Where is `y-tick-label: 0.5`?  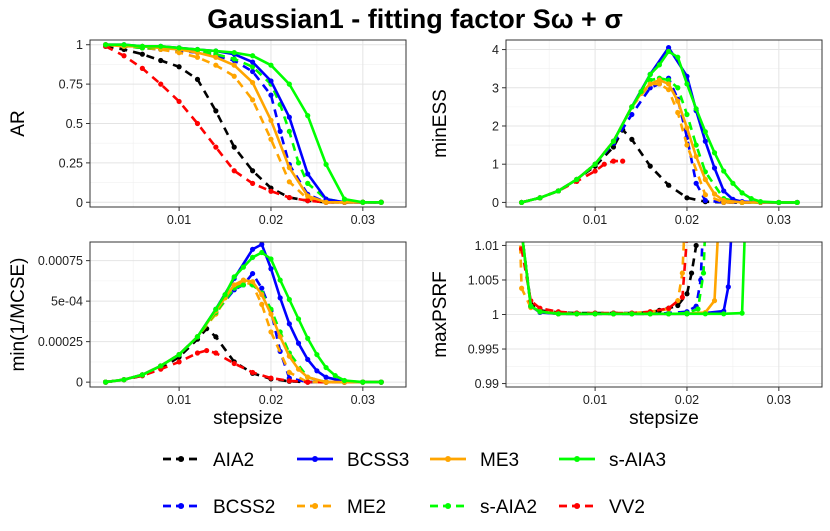 y-tick-label: 0.5 is located at coordinates (74, 124).